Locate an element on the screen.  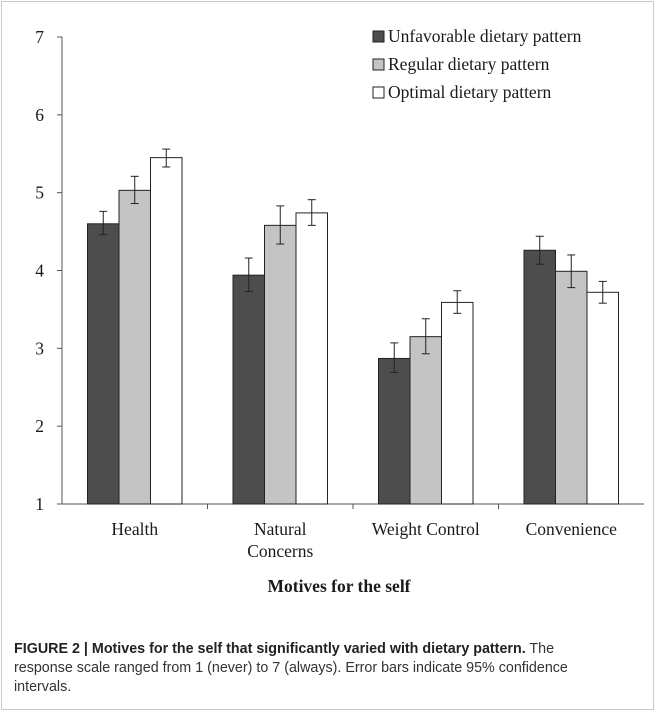
y-tick-label: 4 is located at coordinates (39, 271).